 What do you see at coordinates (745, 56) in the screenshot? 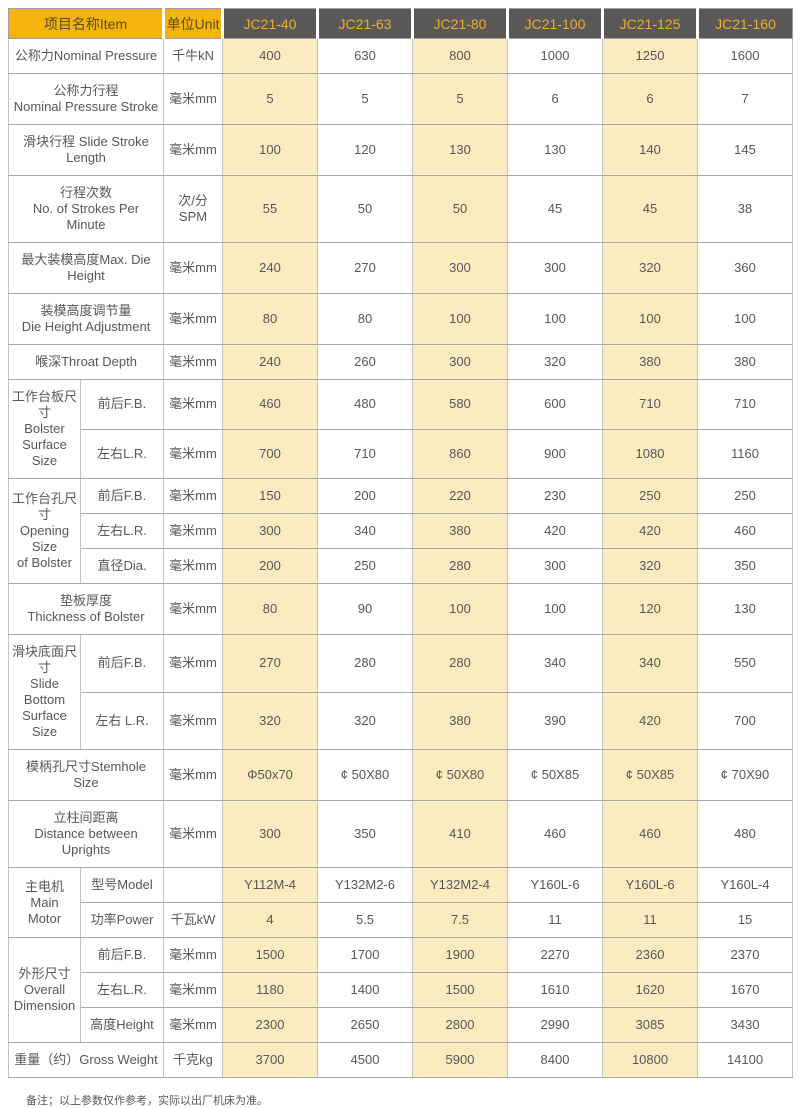
I see `cell-value: 1600` at bounding box center [745, 56].